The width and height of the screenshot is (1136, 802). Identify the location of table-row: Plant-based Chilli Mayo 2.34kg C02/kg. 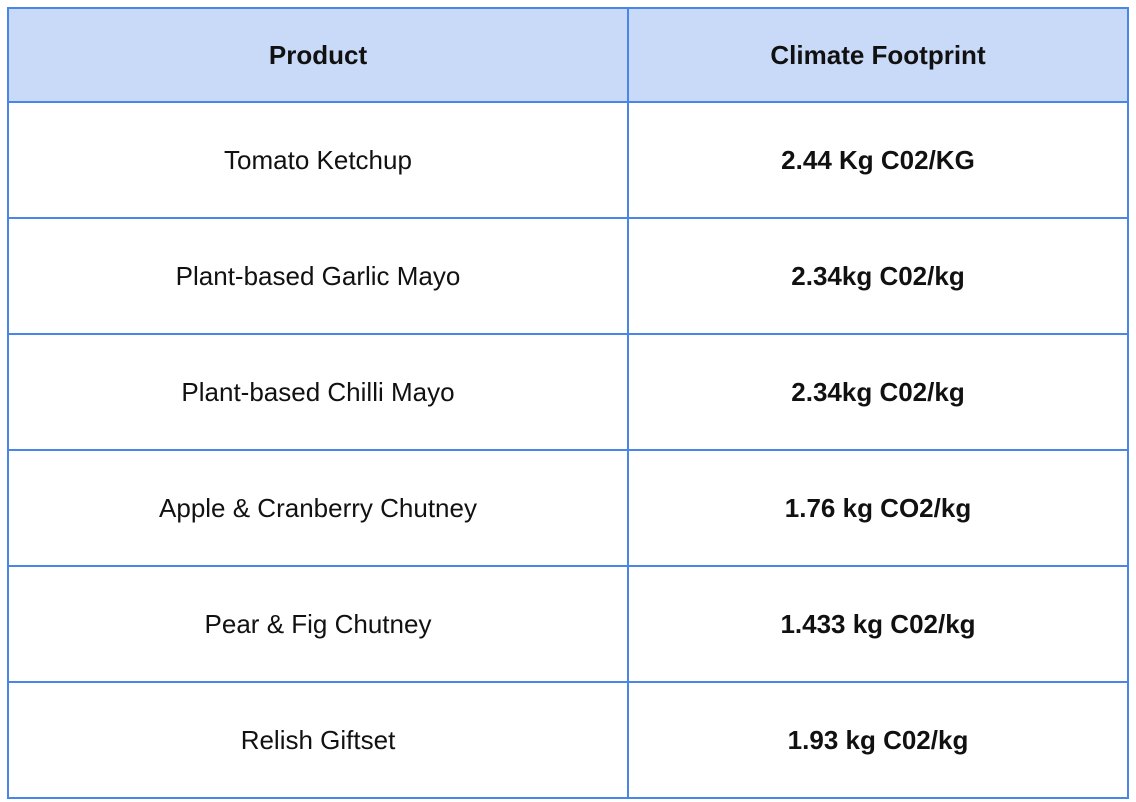
(568, 392).